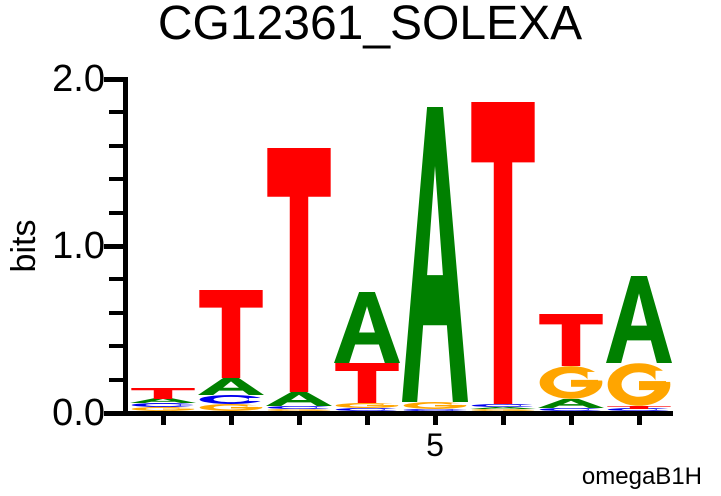 The image size is (721, 496). What do you see at coordinates (367, 409) in the screenshot?
I see `logo-letter-C-pos4` at bounding box center [367, 409].